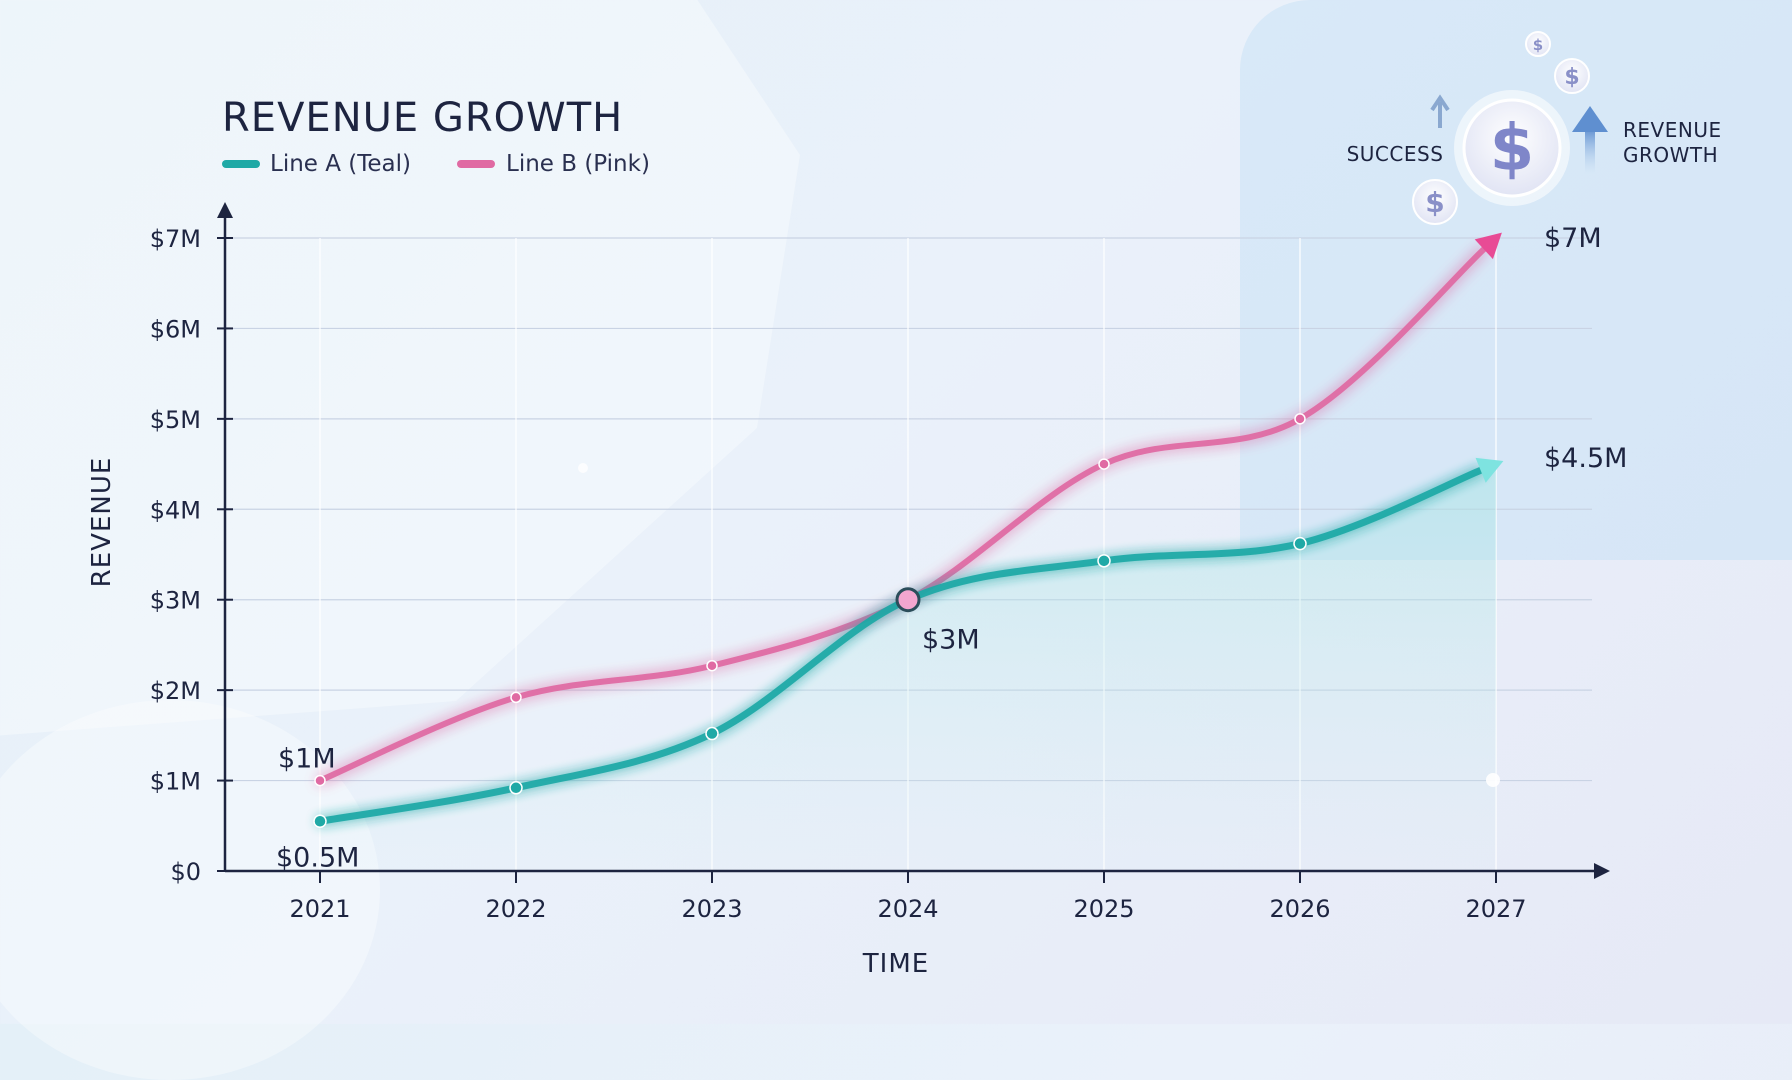  I want to click on x-tick-labels: 2021 2022 2023 2024 2025 2026 2027, so click(907, 909).